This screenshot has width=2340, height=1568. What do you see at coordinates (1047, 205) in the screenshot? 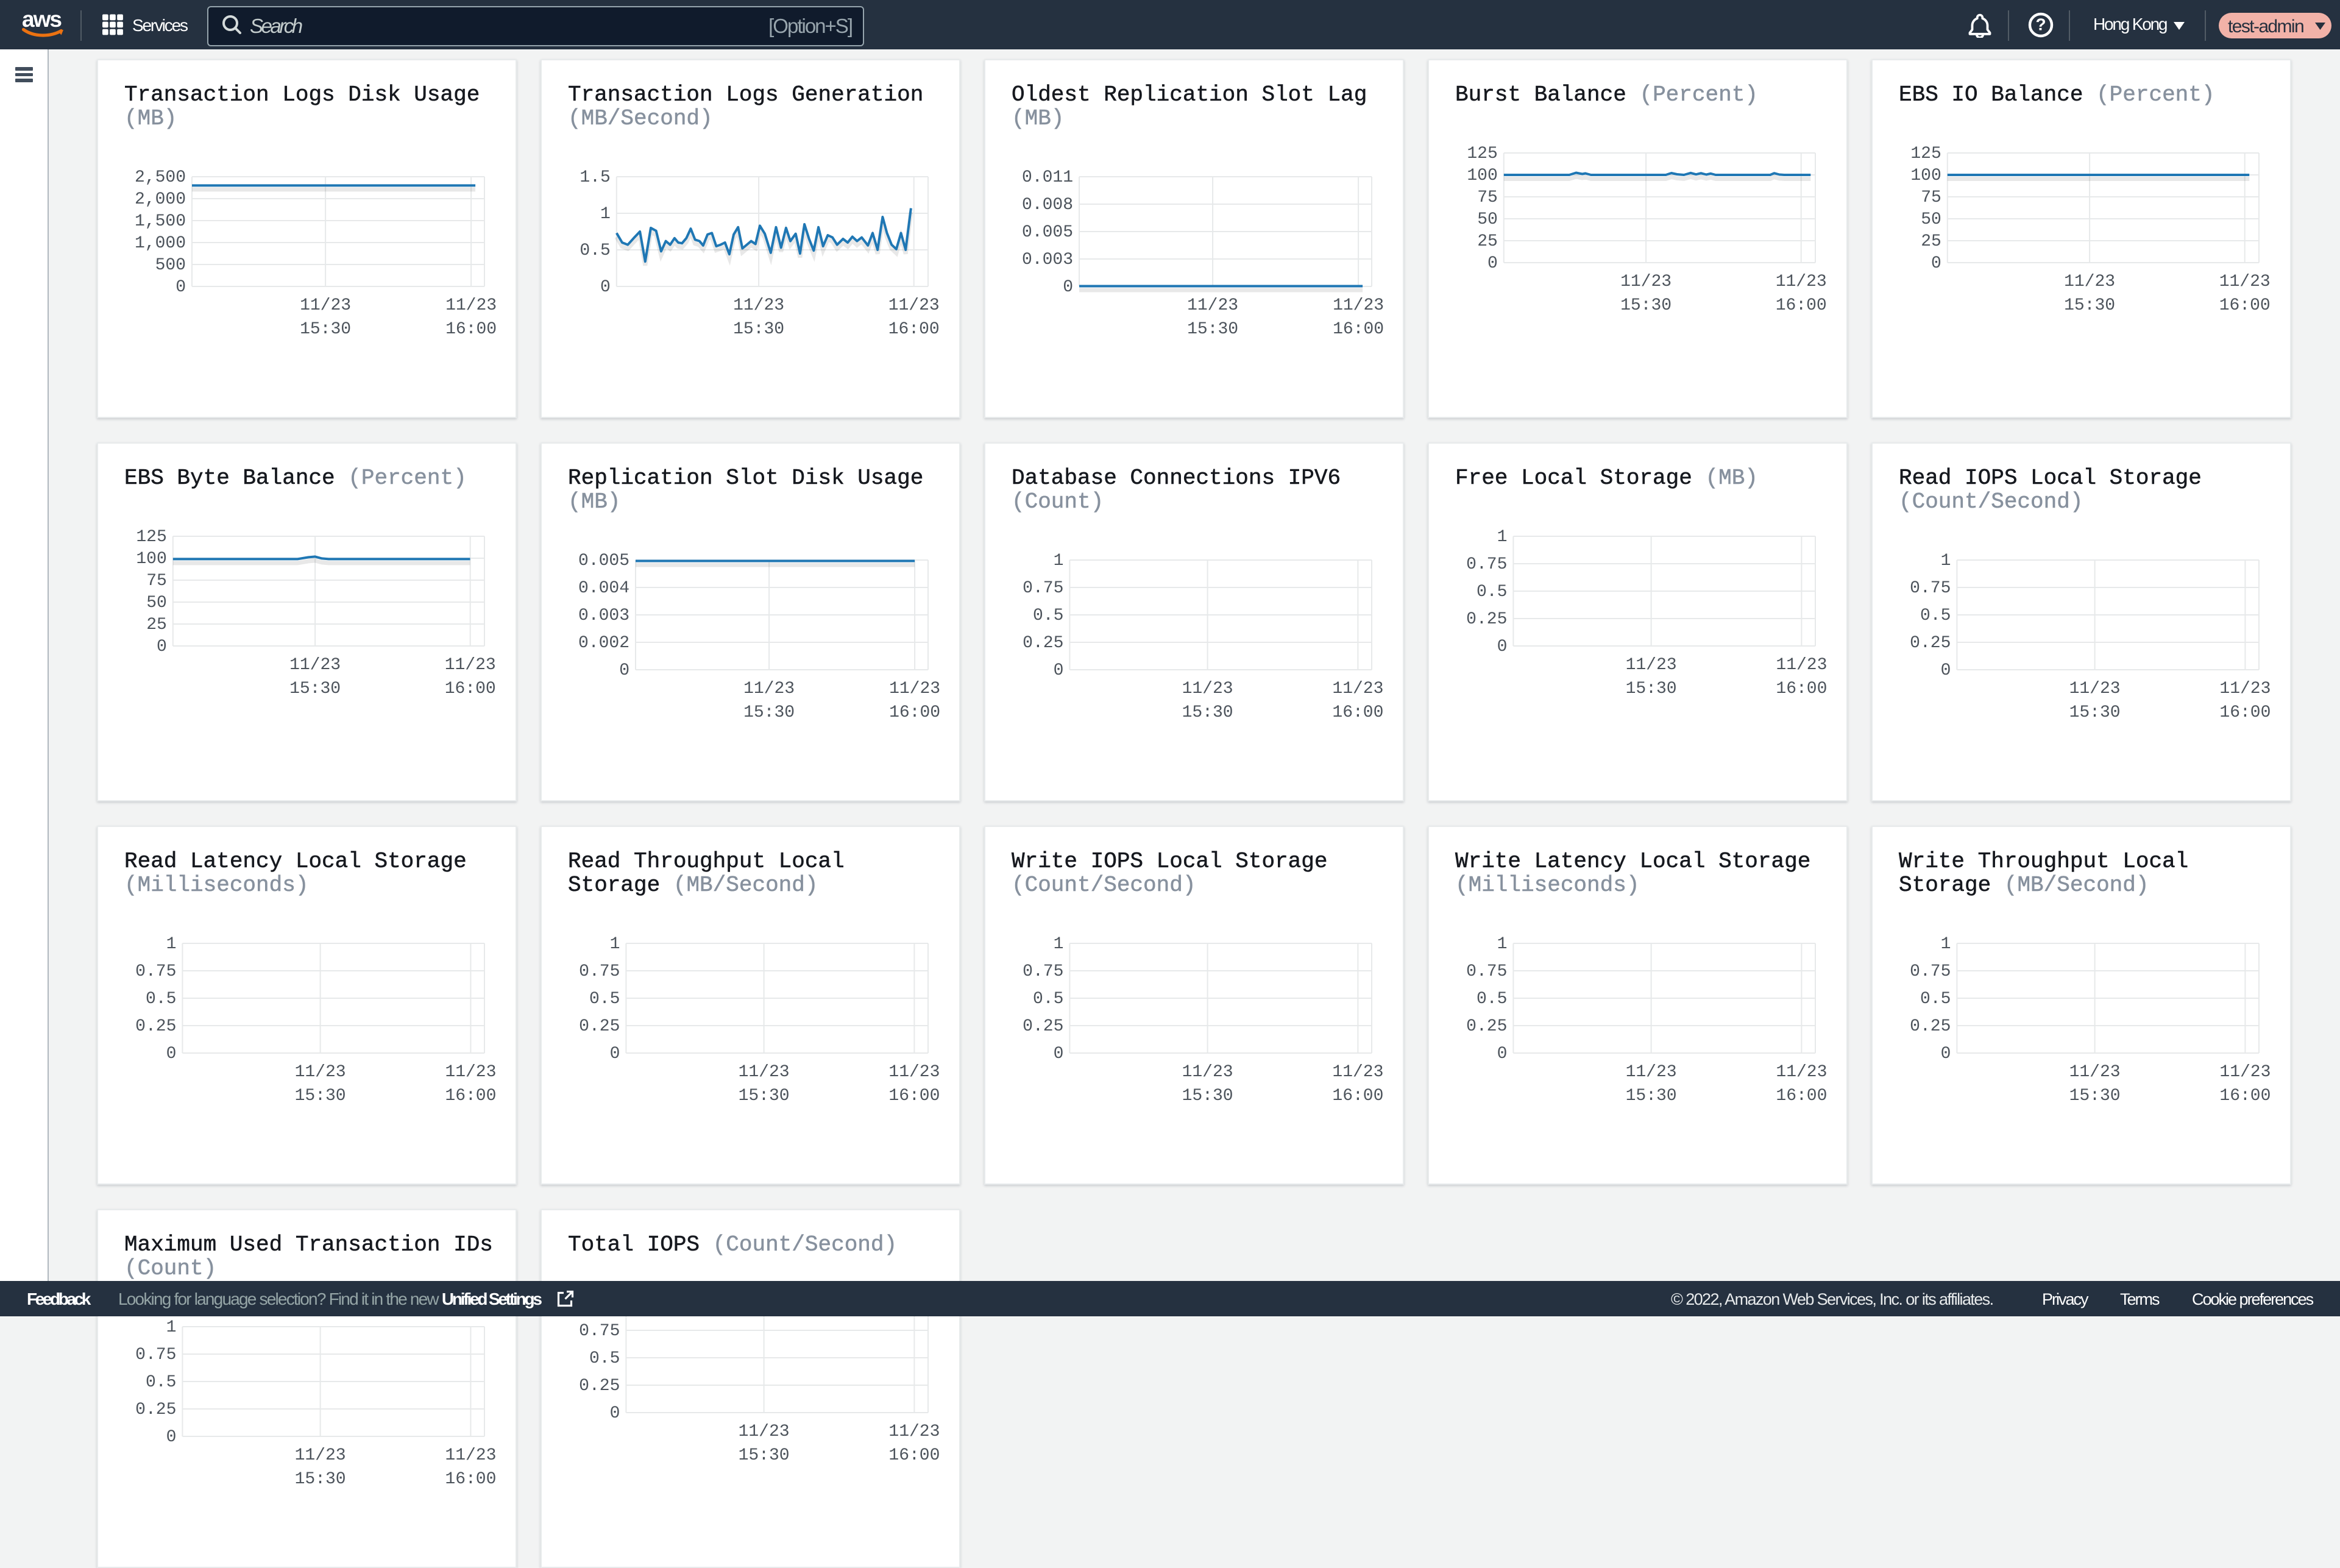
I see `svg-text: 0.008` at bounding box center [1047, 205].